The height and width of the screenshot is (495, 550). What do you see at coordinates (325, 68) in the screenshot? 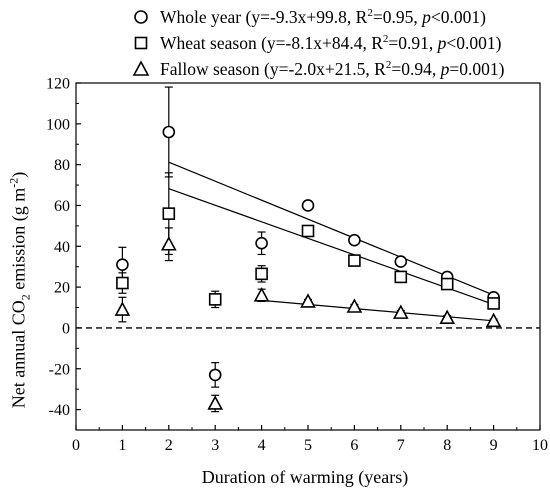
I see `legend-equation: (y=-2.0x+21.5, R` at bounding box center [325, 68].